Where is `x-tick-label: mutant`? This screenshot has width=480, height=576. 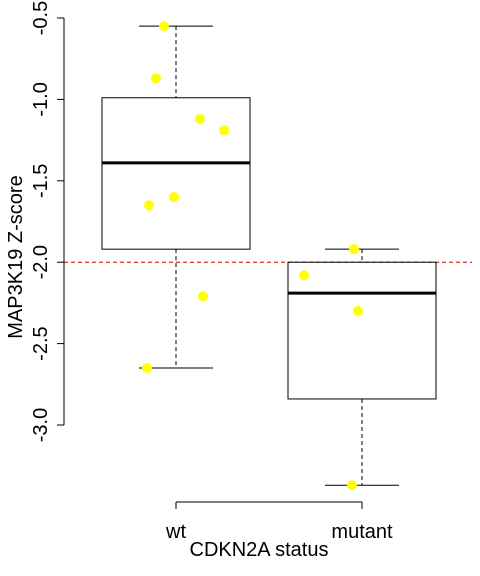
x-tick-label: mutant is located at coordinates (362, 532).